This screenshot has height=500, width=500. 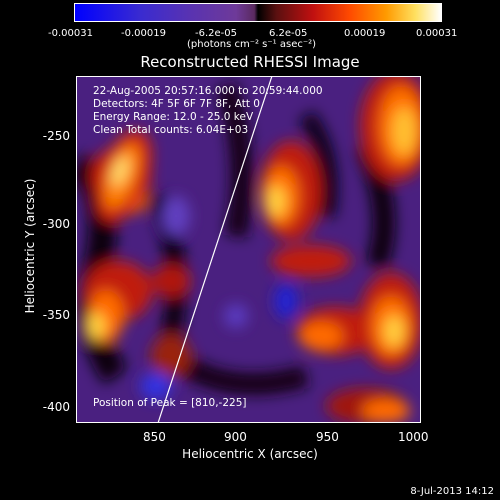 What do you see at coordinates (288, 33) in the screenshot?
I see `colorbar-tick: 6.2e-05` at bounding box center [288, 33].